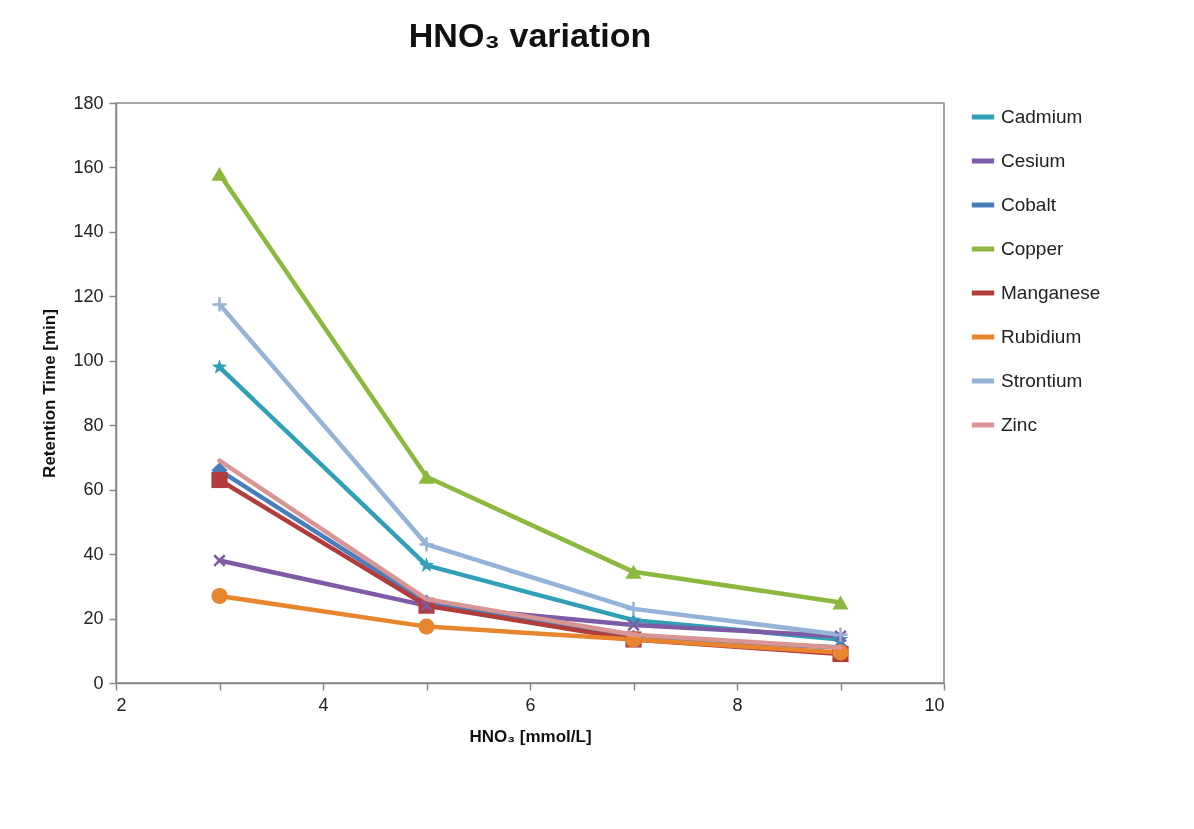 This screenshot has width=1194, height=829. What do you see at coordinates (1042, 380) in the screenshot?
I see `legend-label: Strontium` at bounding box center [1042, 380].